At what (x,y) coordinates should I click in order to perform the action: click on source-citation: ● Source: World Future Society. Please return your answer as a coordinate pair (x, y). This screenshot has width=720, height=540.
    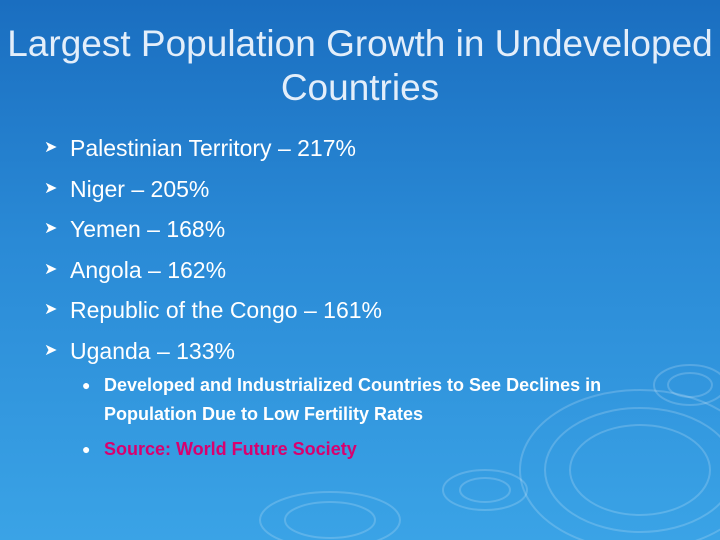
    Looking at the image, I should click on (382, 449).